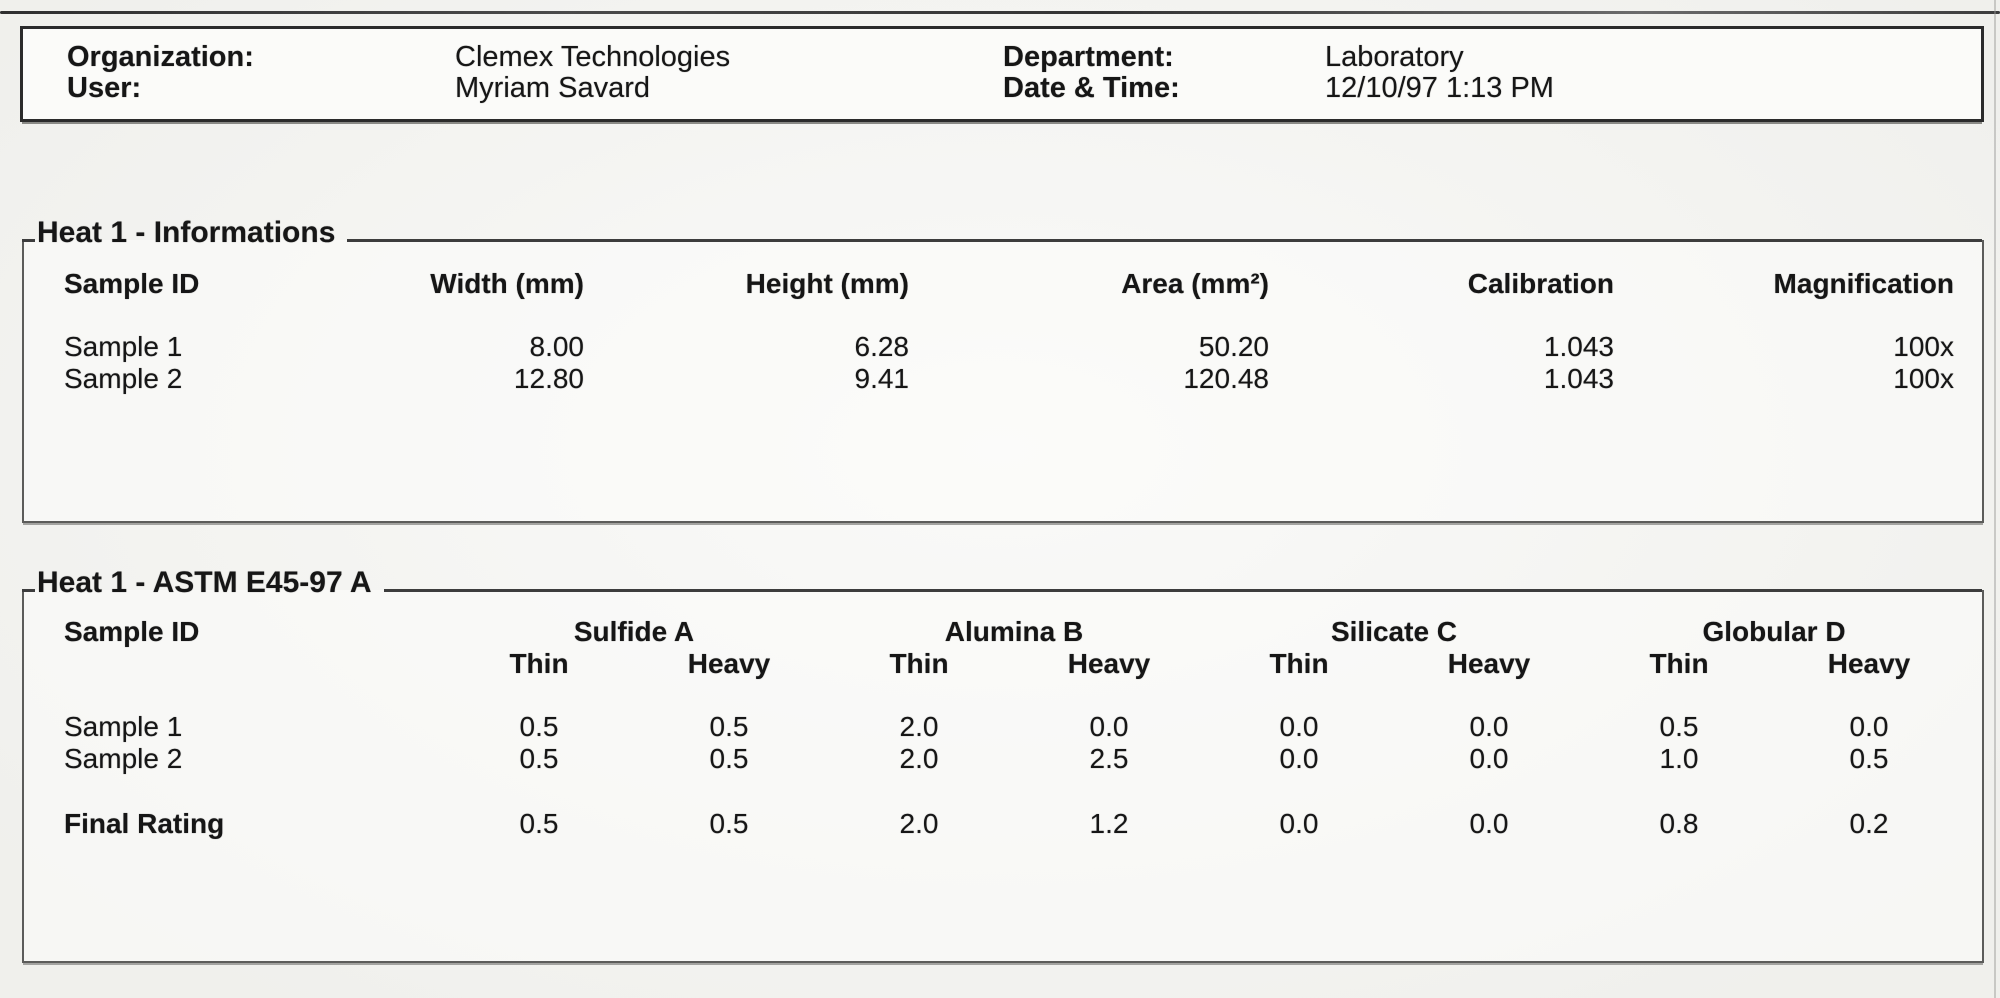 This screenshot has width=2000, height=998. Describe the element at coordinates (989, 347) in the screenshot. I see `table-row-sample-1: Sample 1 8.00 6.28 50.20 1.043 100x` at that location.